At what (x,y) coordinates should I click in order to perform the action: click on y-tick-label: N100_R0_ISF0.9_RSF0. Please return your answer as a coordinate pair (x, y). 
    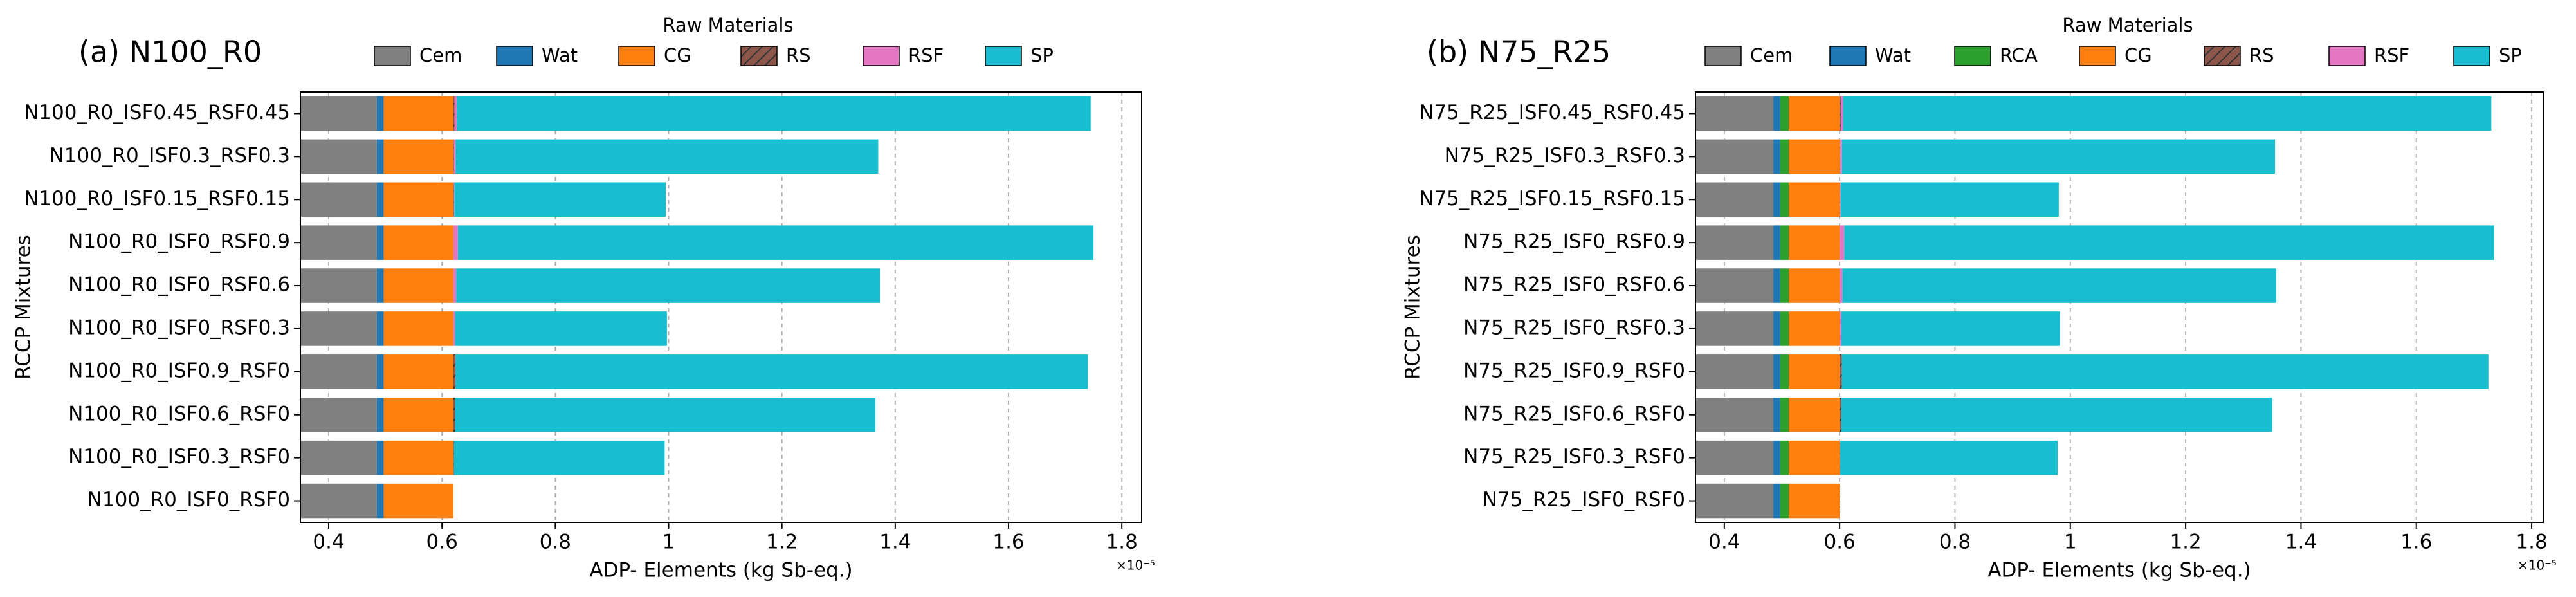
    Looking at the image, I should click on (179, 370).